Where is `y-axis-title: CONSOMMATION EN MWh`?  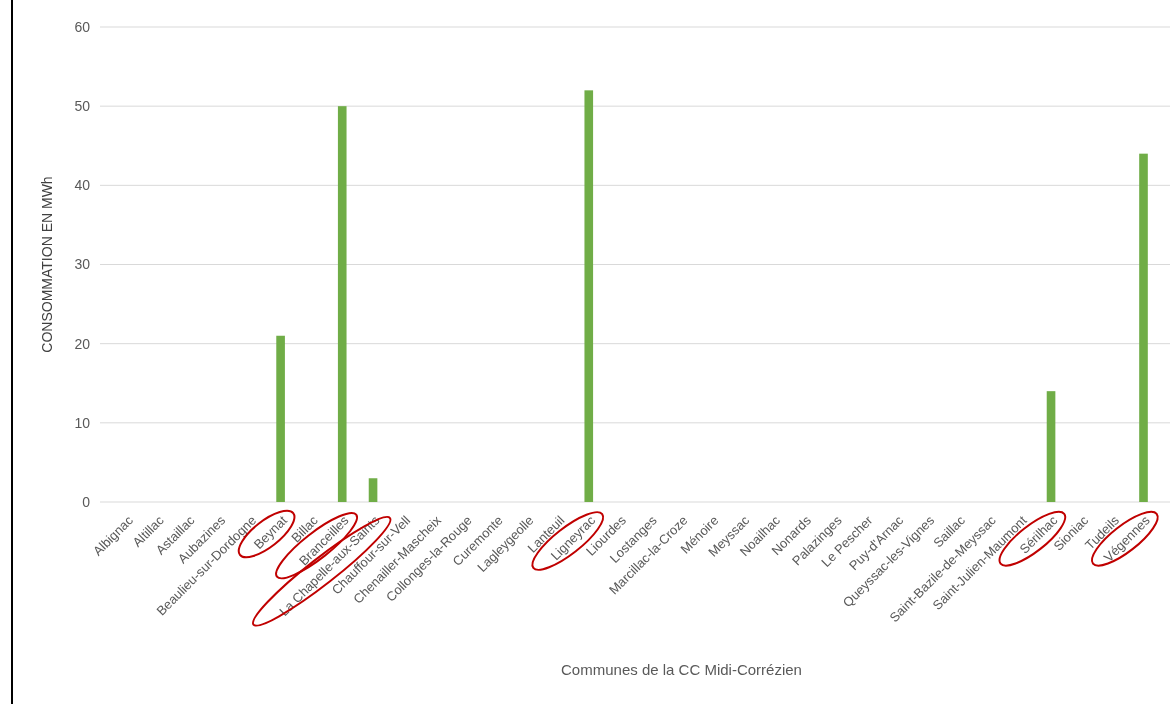 y-axis-title: CONSOMMATION EN MWh is located at coordinates (47, 264).